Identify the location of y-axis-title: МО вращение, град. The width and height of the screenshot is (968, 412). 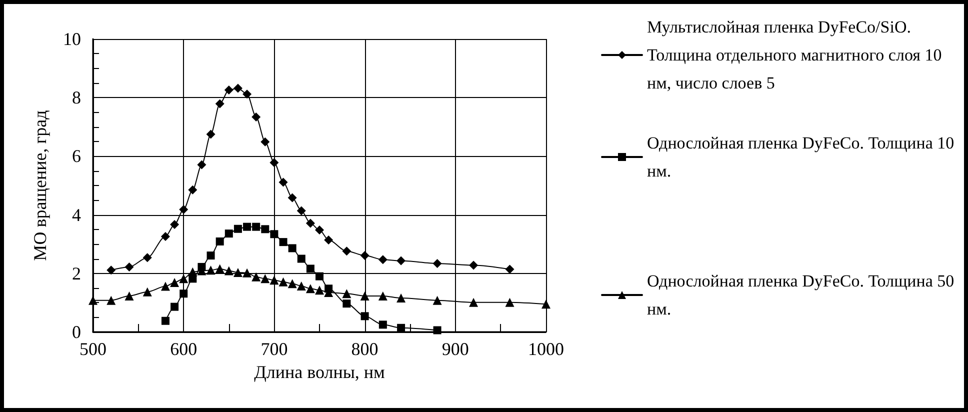
(40, 185).